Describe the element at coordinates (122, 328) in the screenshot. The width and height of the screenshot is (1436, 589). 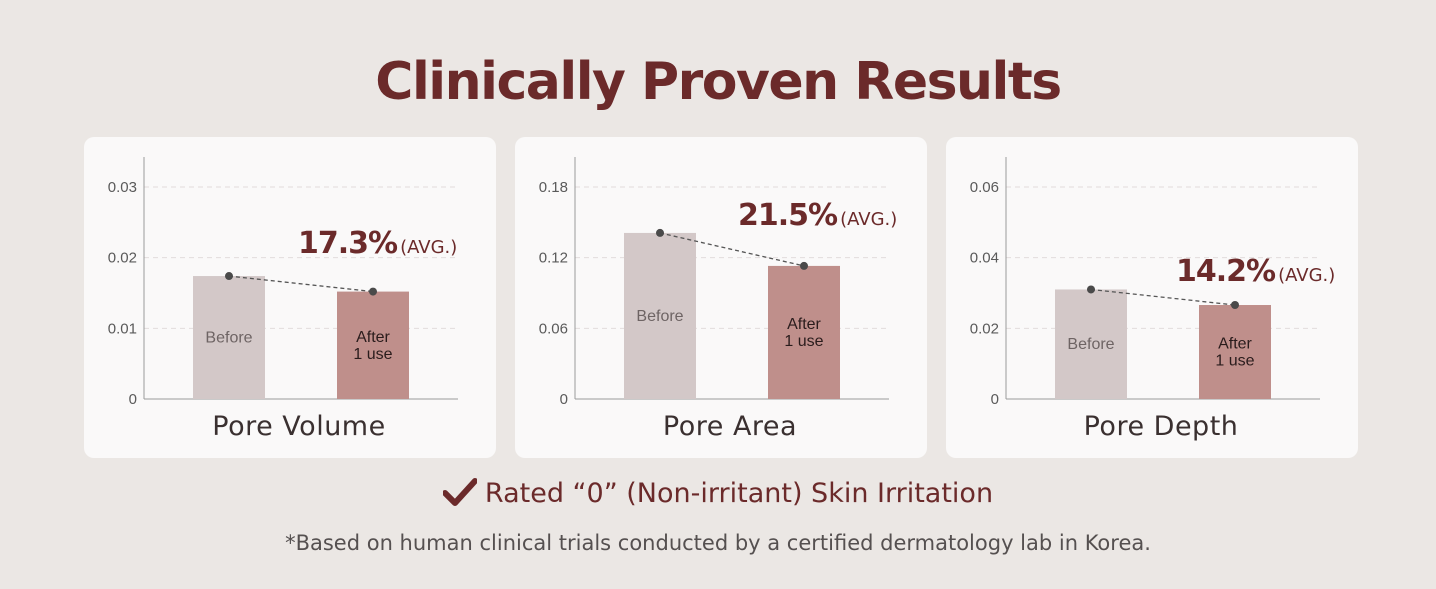
I see `y-tick-label: 0.01` at that location.